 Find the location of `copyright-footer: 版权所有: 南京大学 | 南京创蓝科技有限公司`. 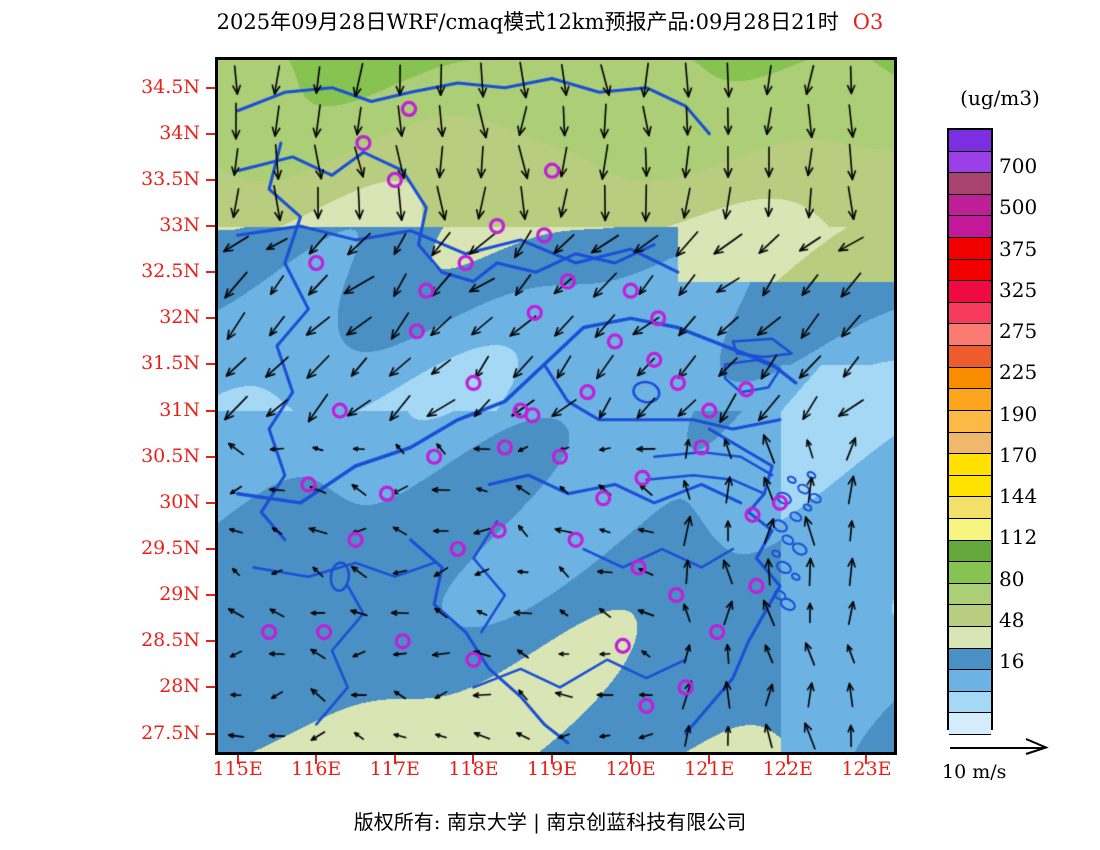

copyright-footer: 版权所有: 南京大学 | 南京创蓝科技有限公司 is located at coordinates (550, 822).